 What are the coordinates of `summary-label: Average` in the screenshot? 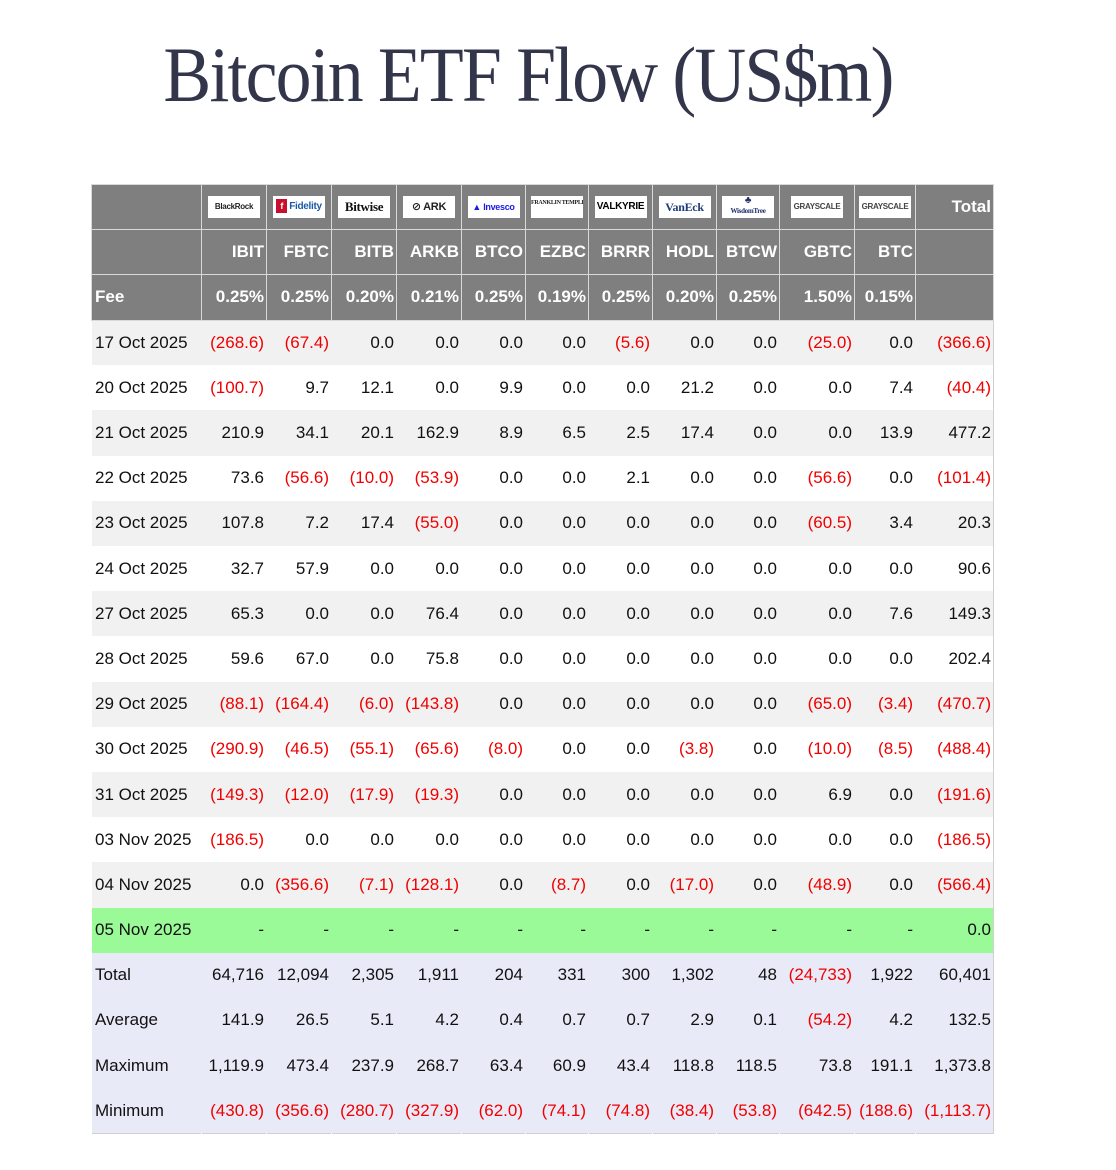 It's located at (146, 1020).